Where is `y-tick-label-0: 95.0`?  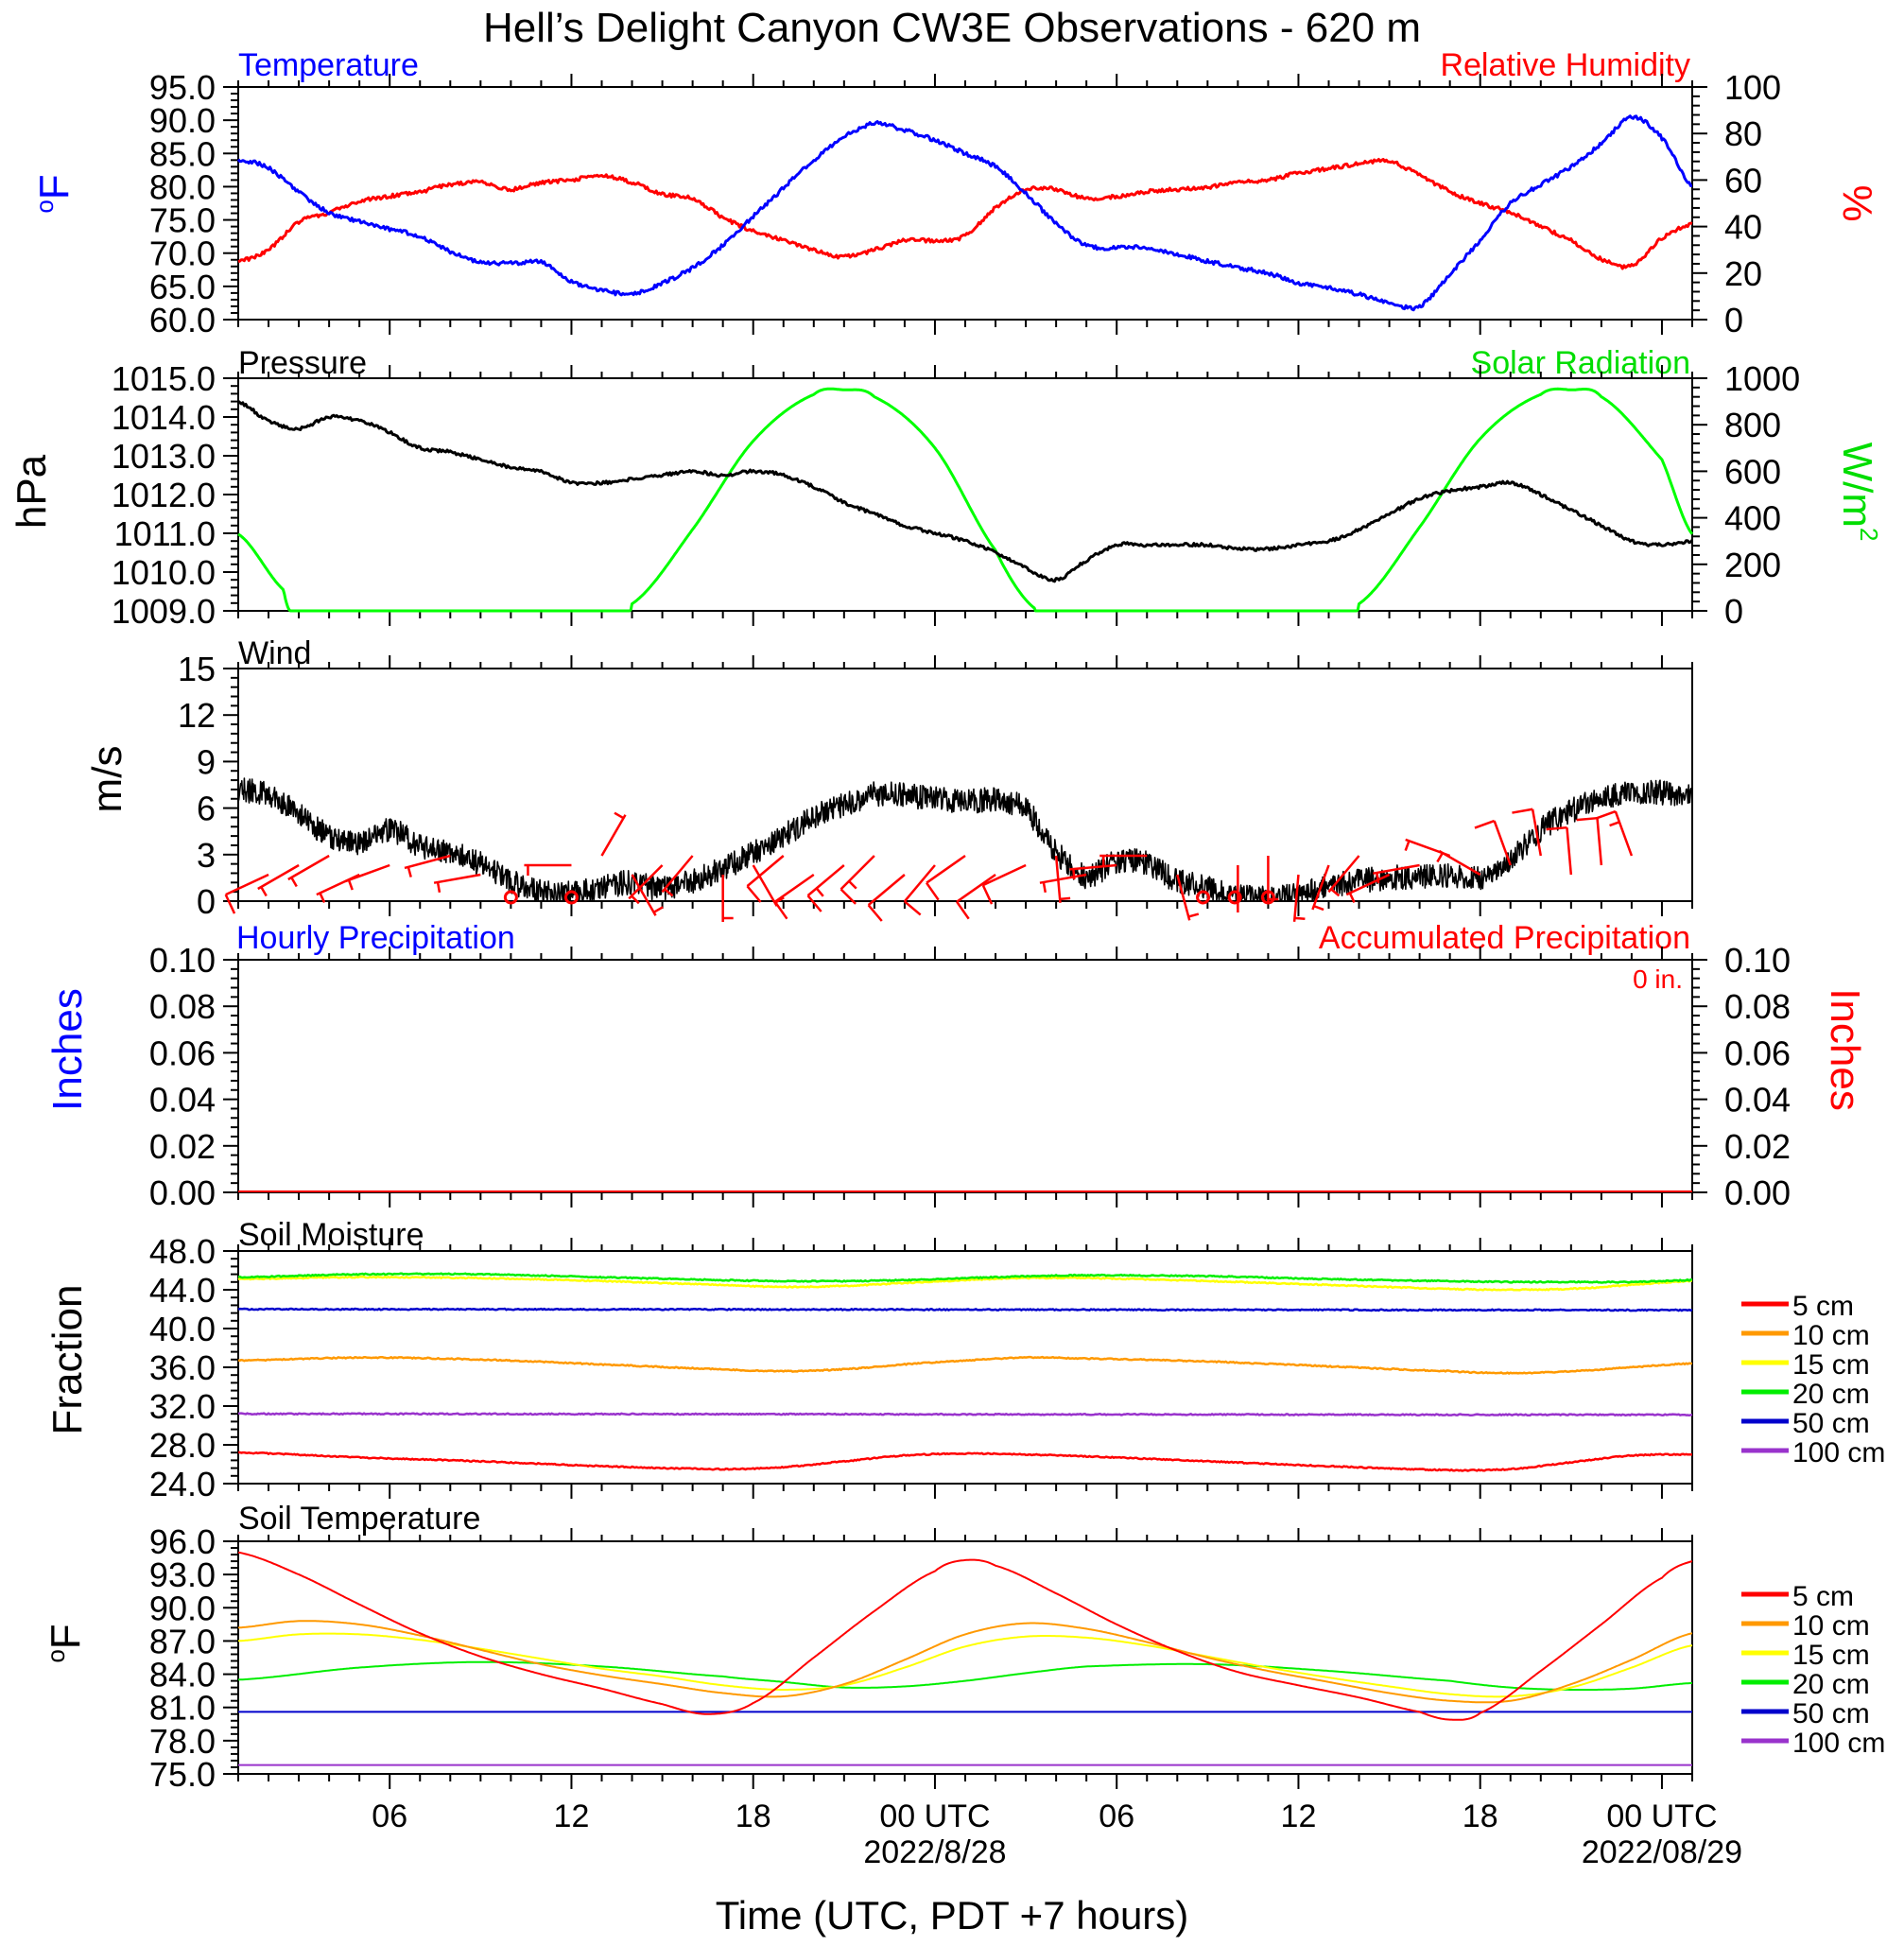 y-tick-label-0: 95.0 is located at coordinates (182, 88).